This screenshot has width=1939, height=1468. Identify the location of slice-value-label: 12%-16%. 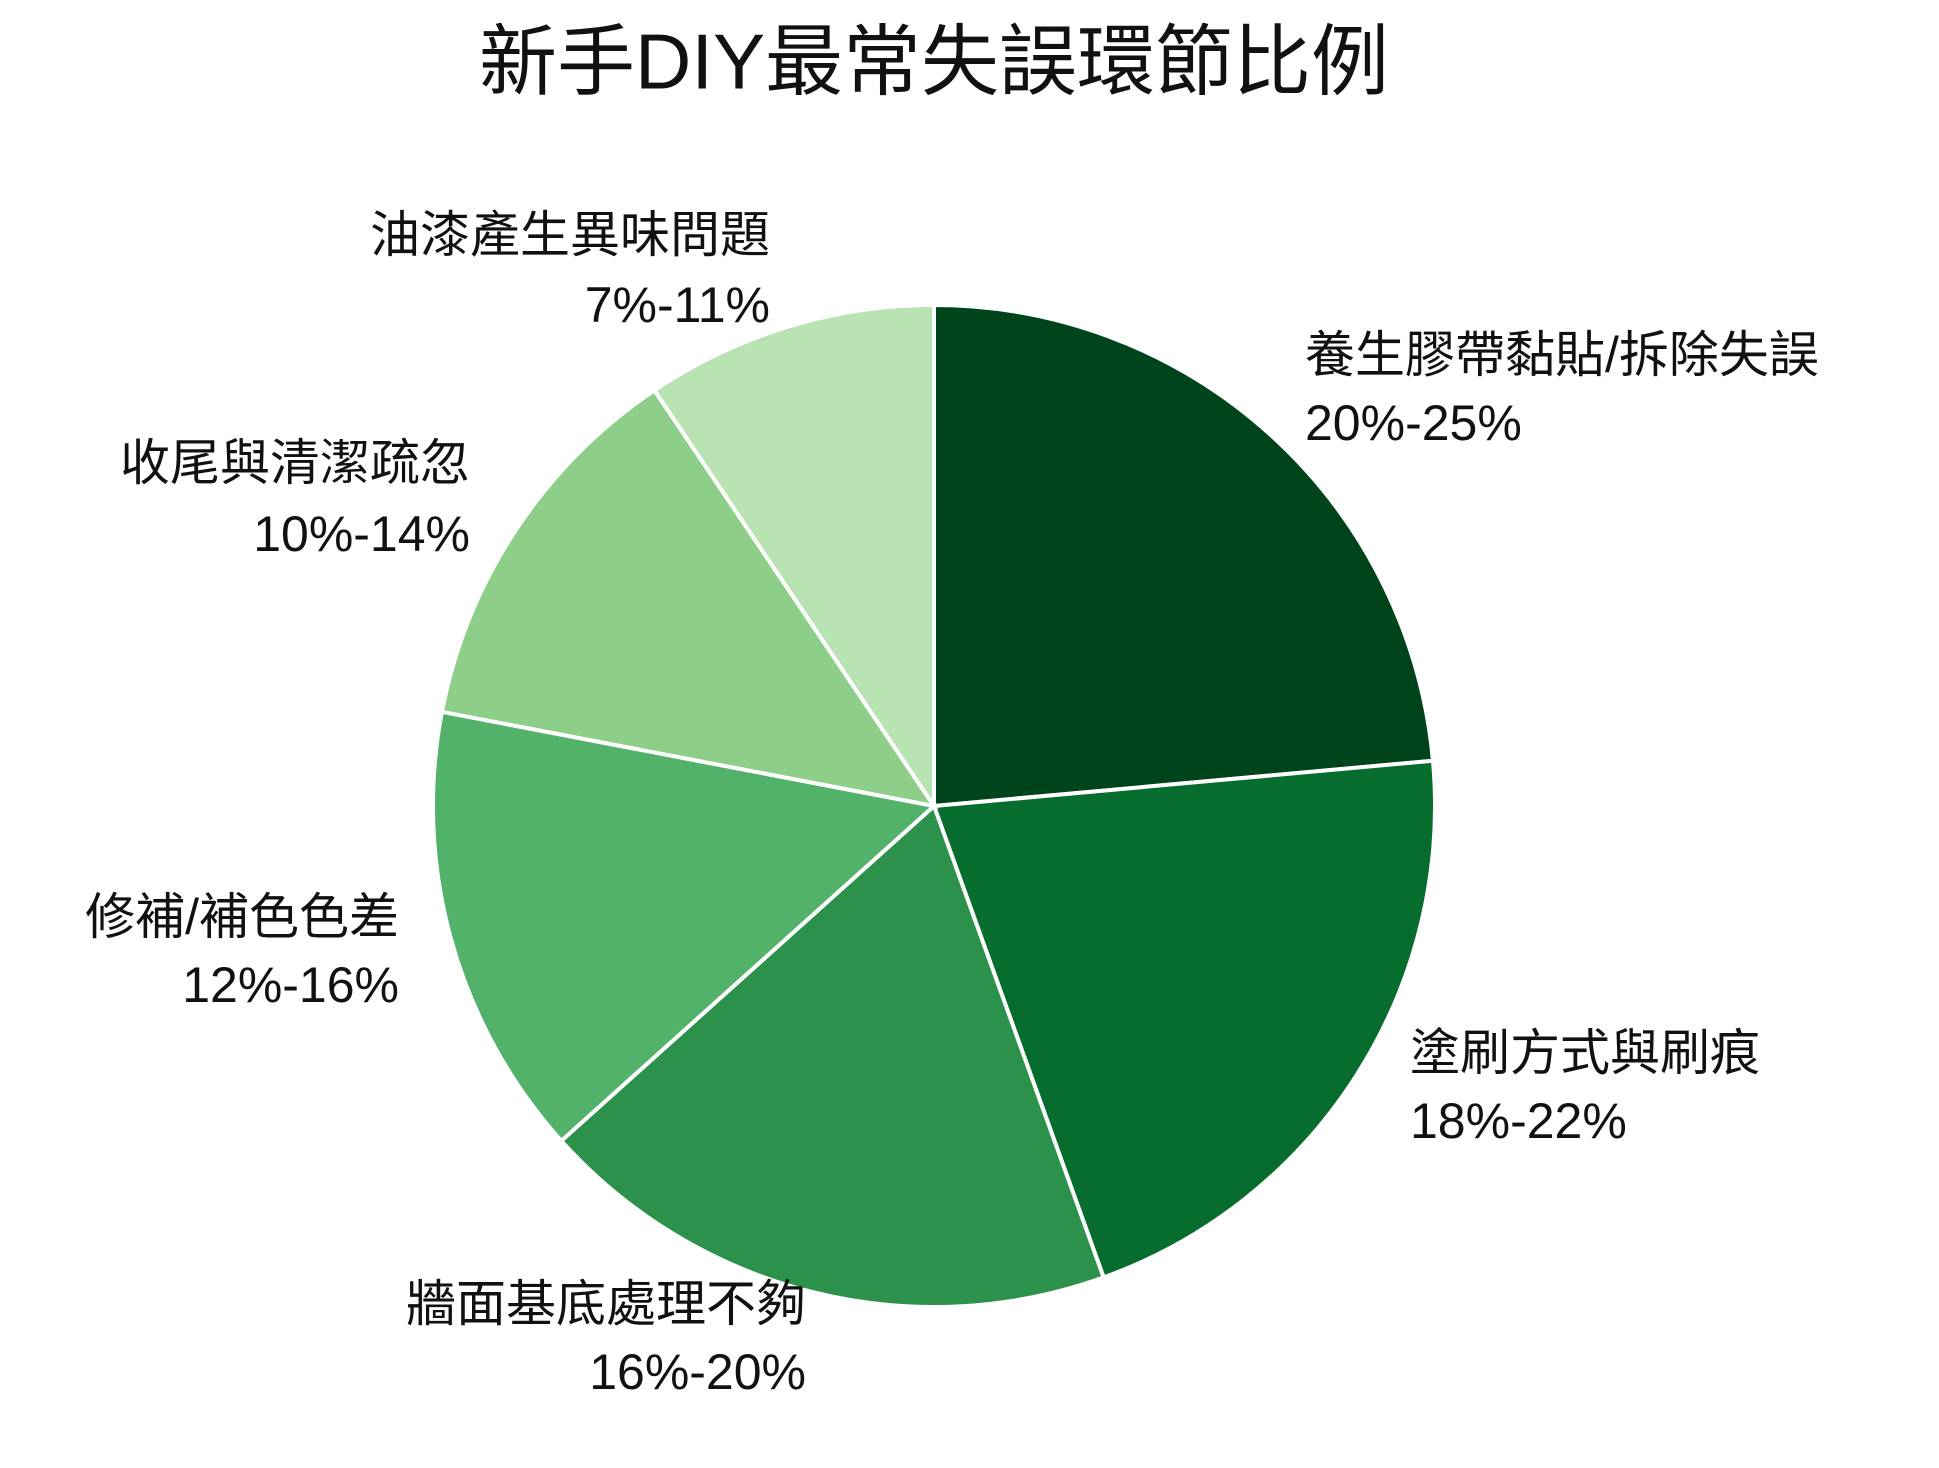
(290, 985).